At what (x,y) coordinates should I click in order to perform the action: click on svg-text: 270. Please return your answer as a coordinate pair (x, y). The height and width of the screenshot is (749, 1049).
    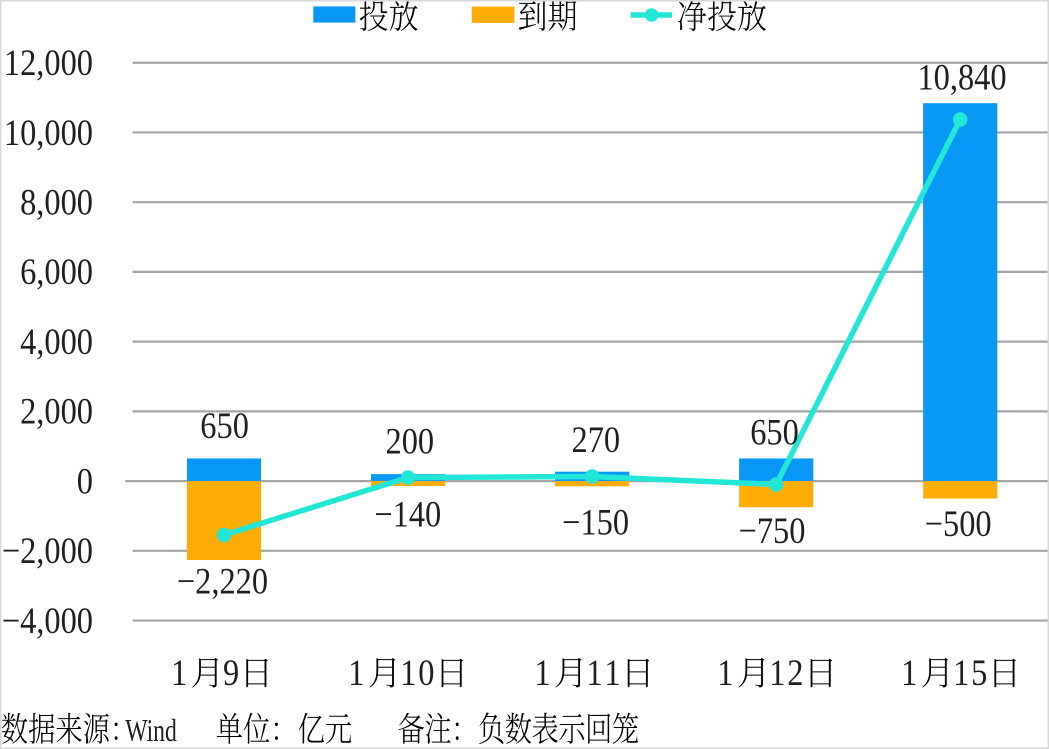
    Looking at the image, I should click on (595, 439).